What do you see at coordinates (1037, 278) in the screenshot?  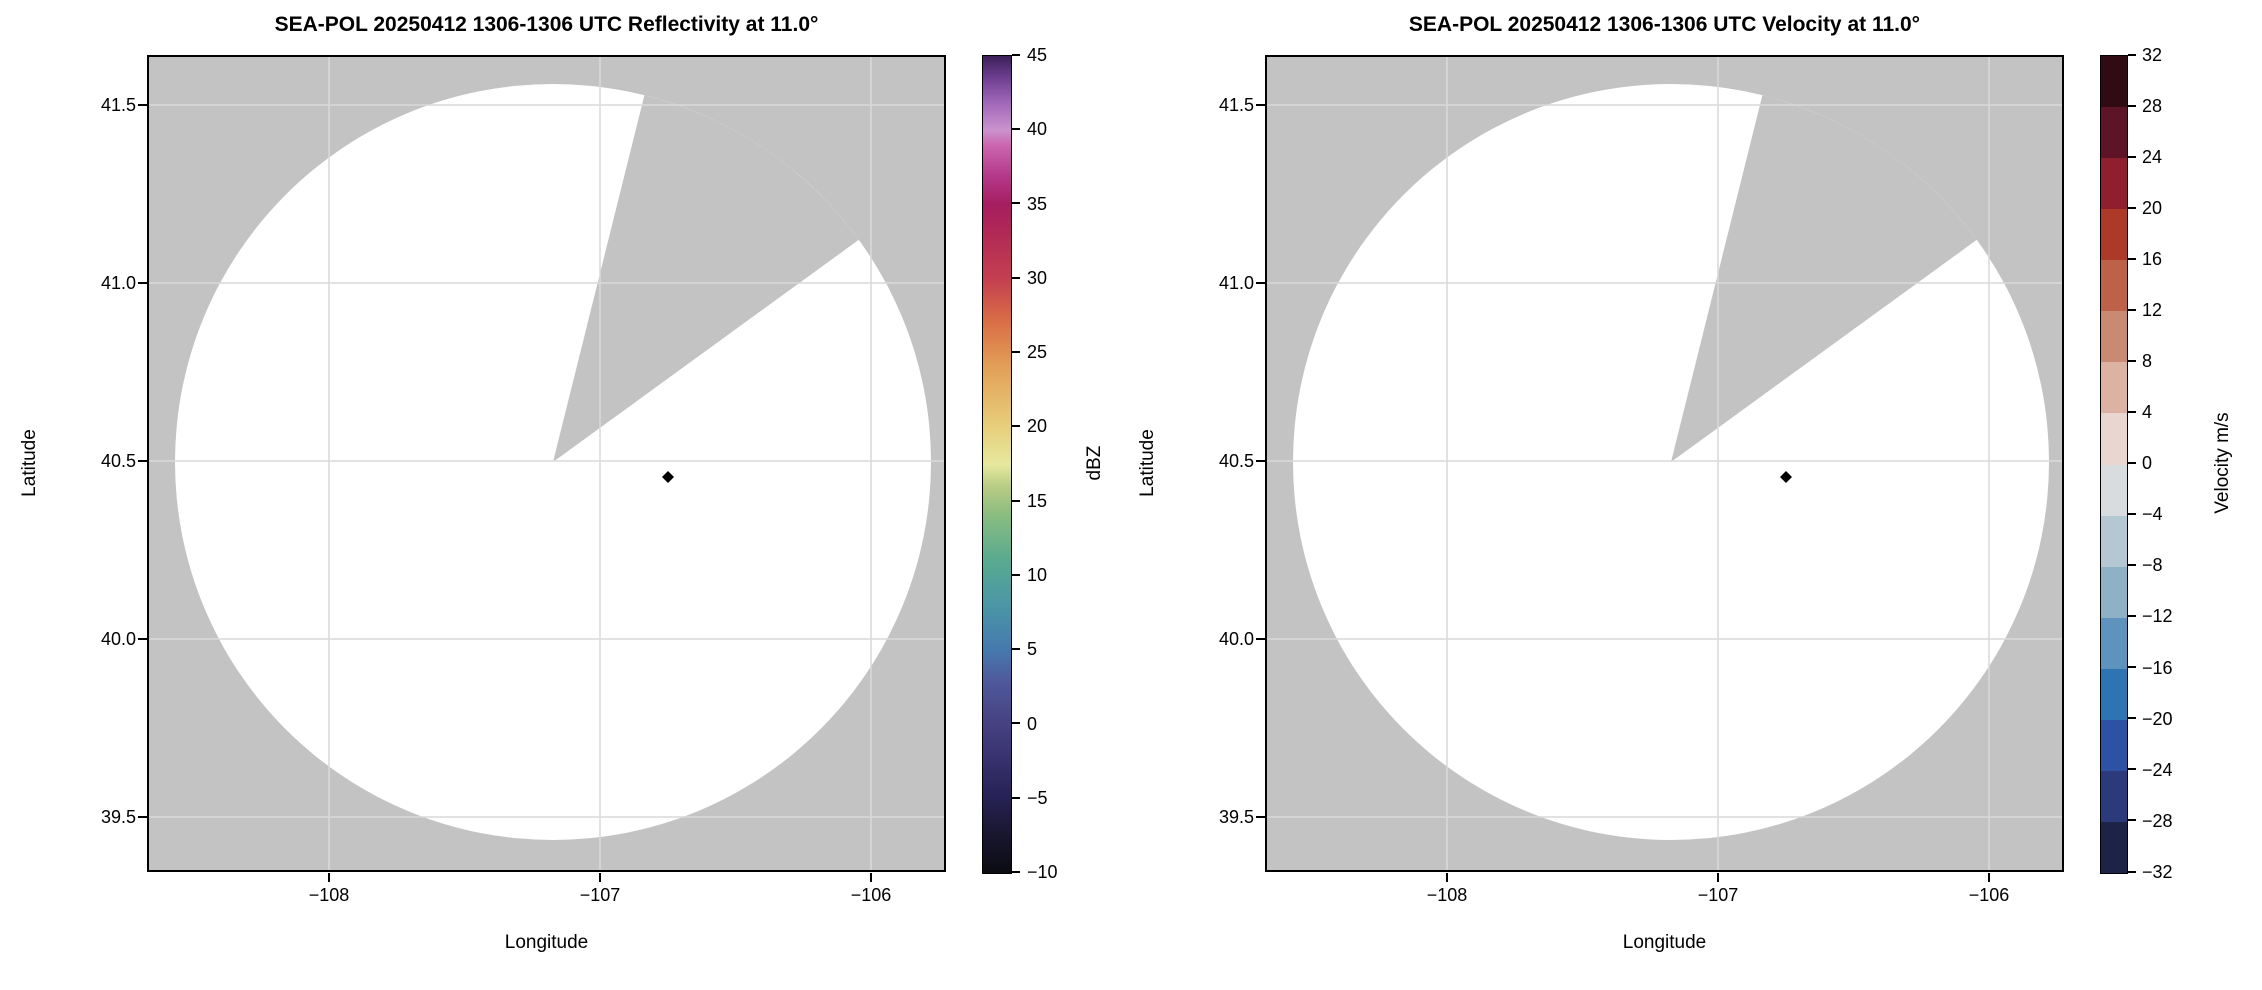 I see `colorbar-tick-label: 30` at bounding box center [1037, 278].